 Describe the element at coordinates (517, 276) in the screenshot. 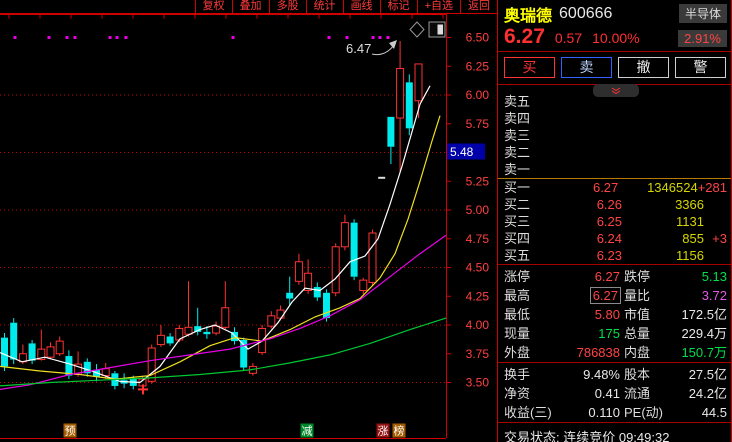

I see `stat-label: 涨停` at that location.